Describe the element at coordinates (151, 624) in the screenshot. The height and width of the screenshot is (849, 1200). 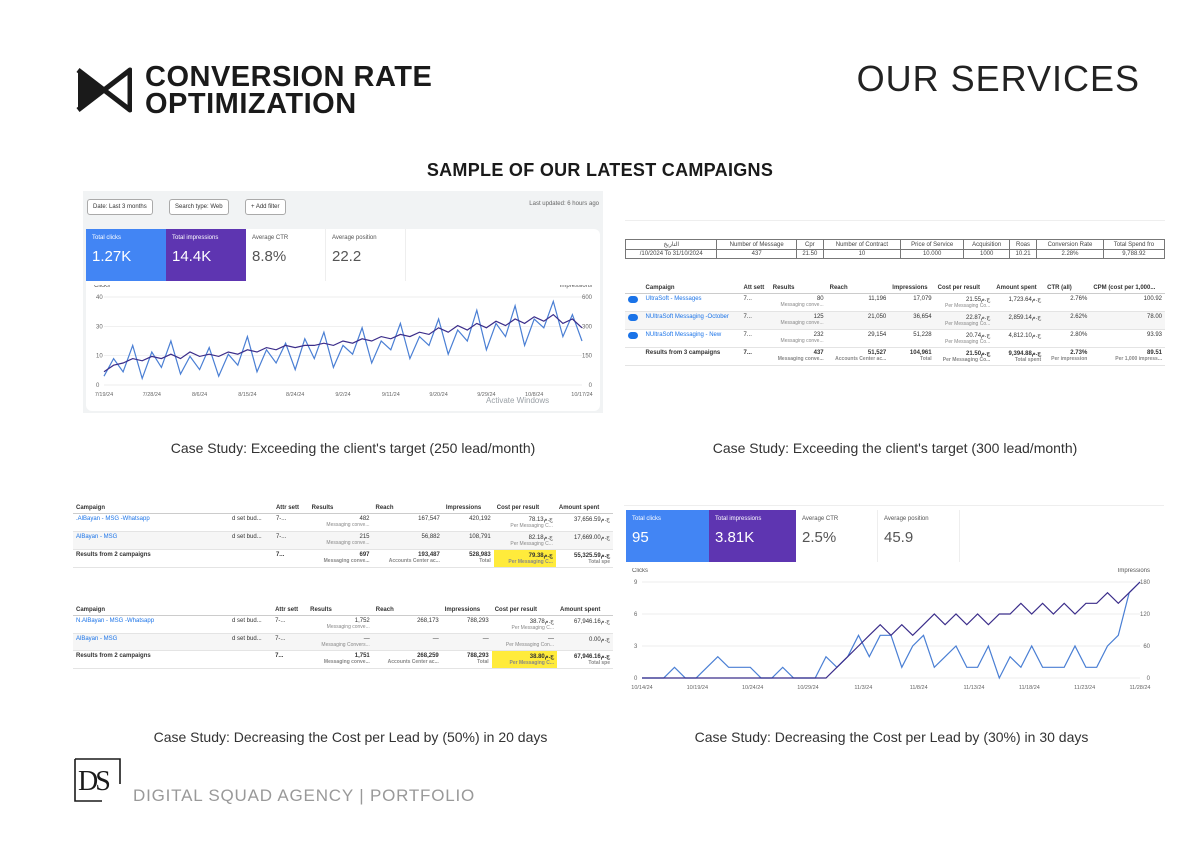
I see `campaign-name-link: N.AlBayan - MSG -Whatsapp` at that location.